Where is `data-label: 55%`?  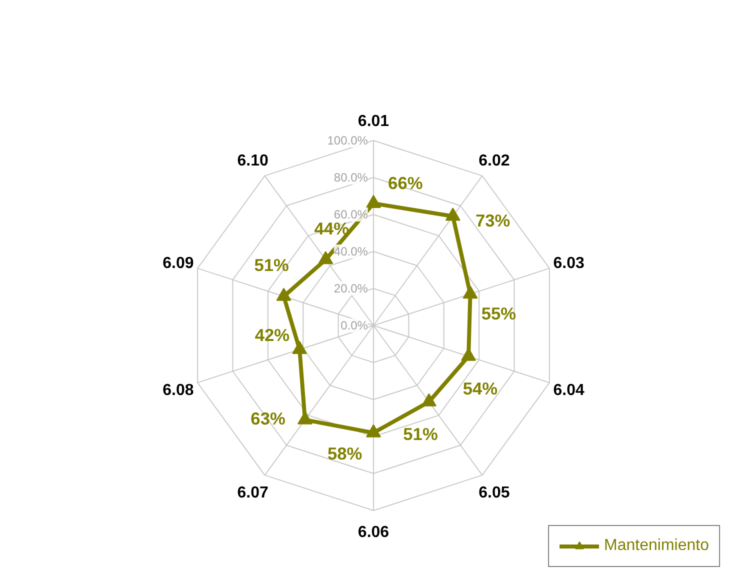 data-label: 55% is located at coordinates (498, 314).